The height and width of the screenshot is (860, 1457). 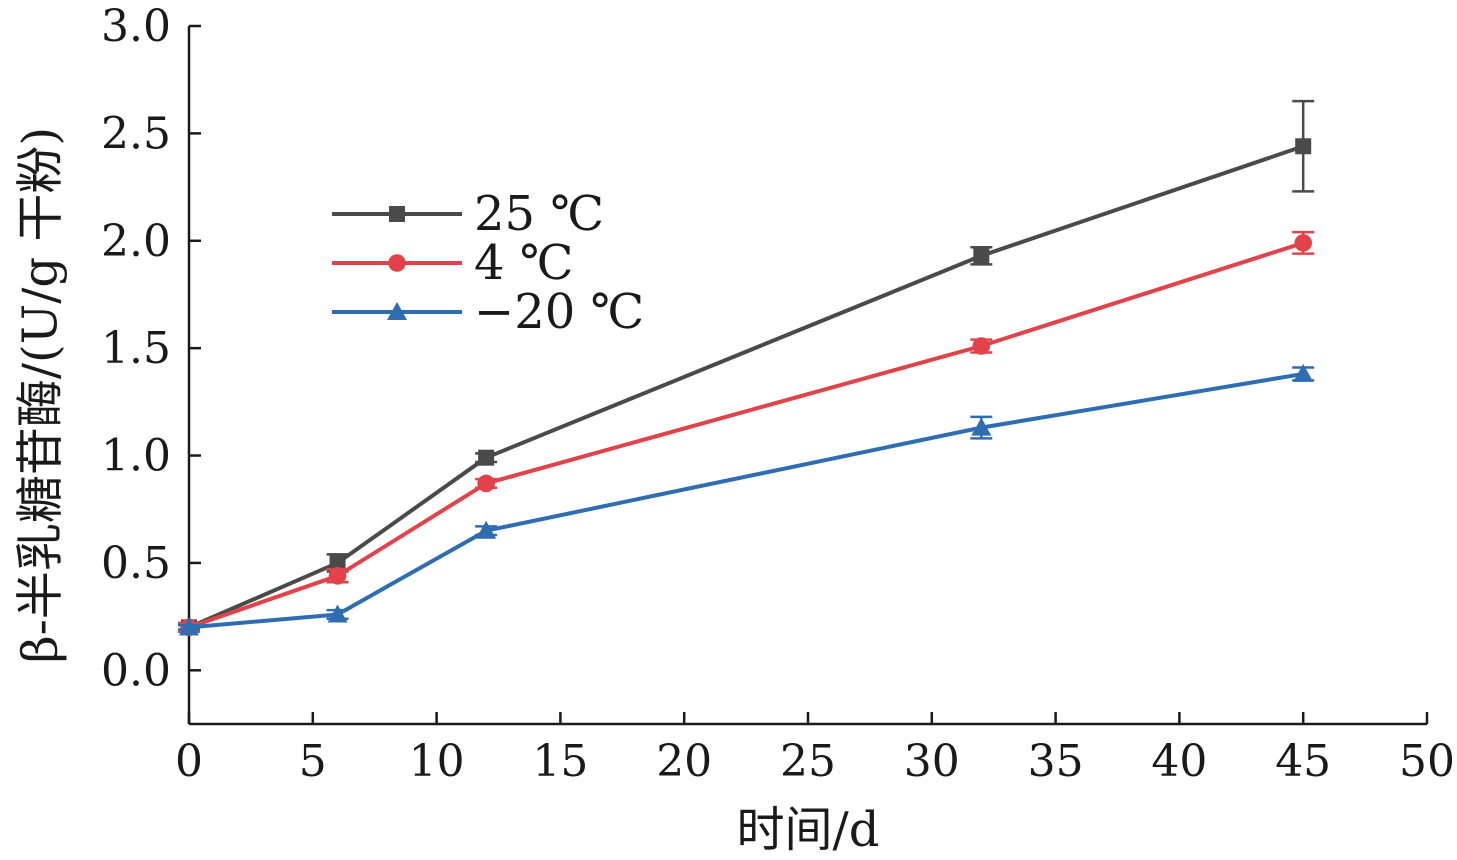 I want to click on y-tick-label: 3.0, so click(x=136, y=26).